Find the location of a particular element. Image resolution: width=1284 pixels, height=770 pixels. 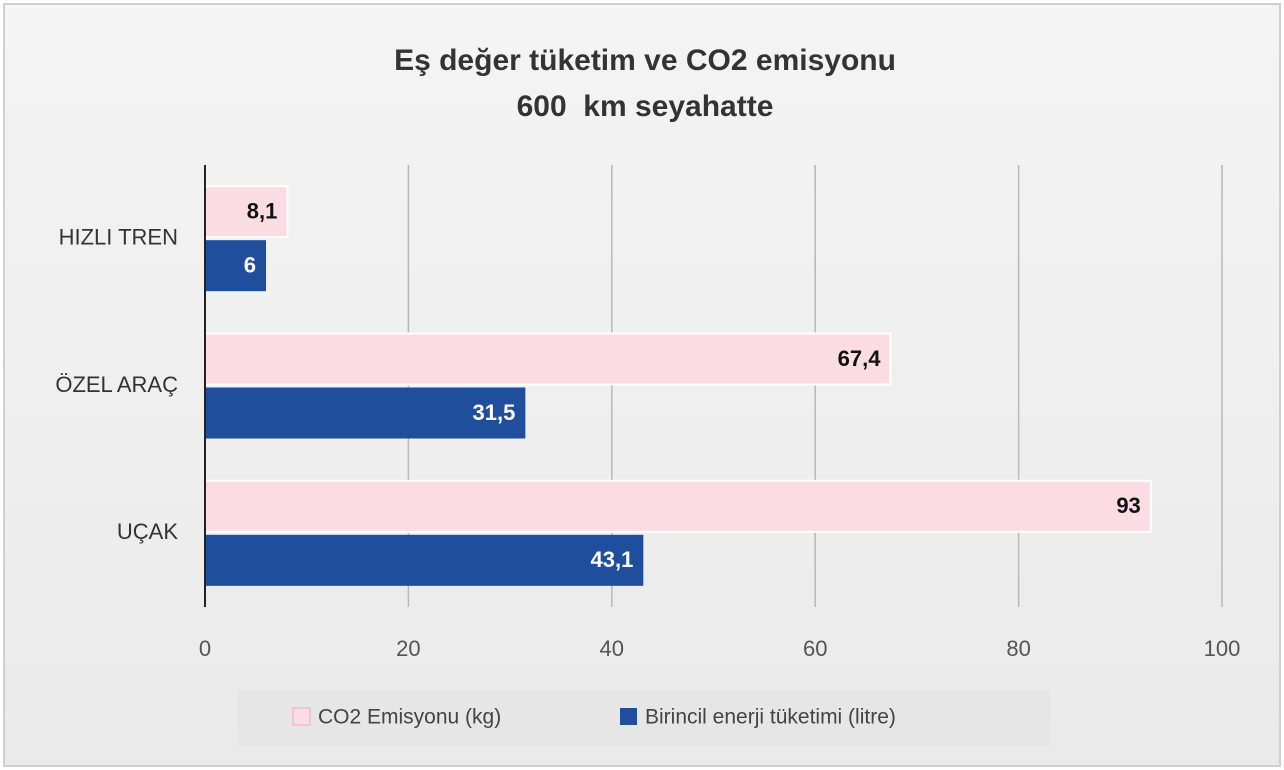

x-tick-label: 100 is located at coordinates (1222, 648).